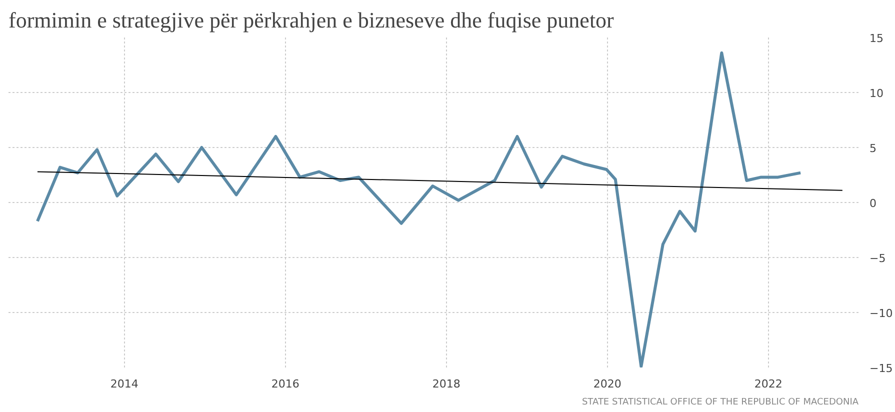 The width and height of the screenshot is (895, 412). What do you see at coordinates (721, 403) in the screenshot?
I see `text: STATE STATISTICAL OFFICE OF THE REPUBLIC OF MACEDONIA` at bounding box center [721, 403].